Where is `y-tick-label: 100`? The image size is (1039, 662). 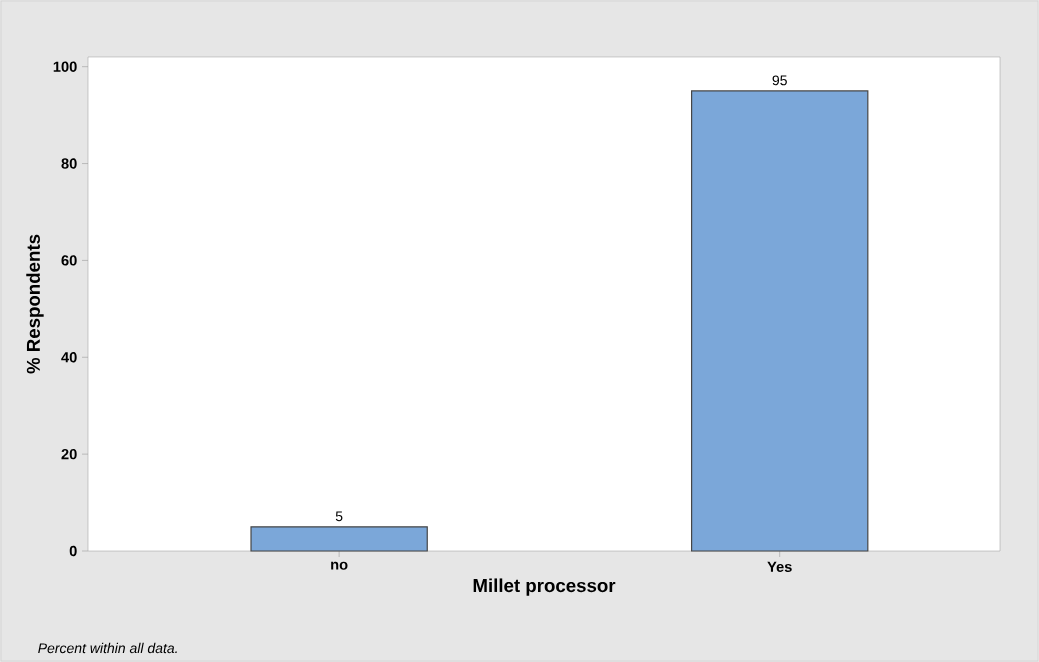 y-tick-label: 100 is located at coordinates (65, 66).